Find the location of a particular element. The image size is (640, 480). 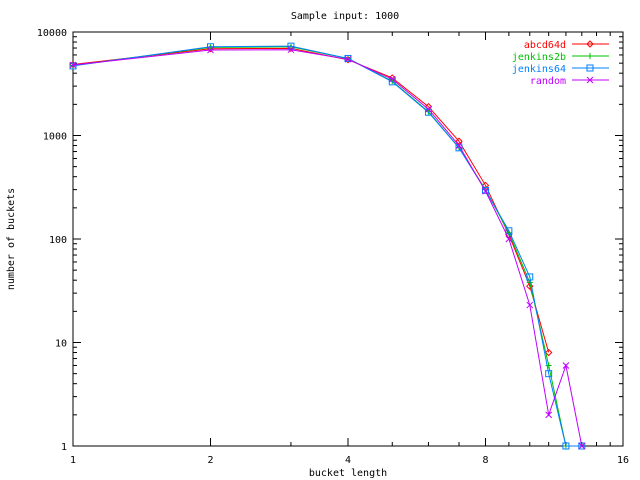

x-tick-label: 16 is located at coordinates (623, 460).